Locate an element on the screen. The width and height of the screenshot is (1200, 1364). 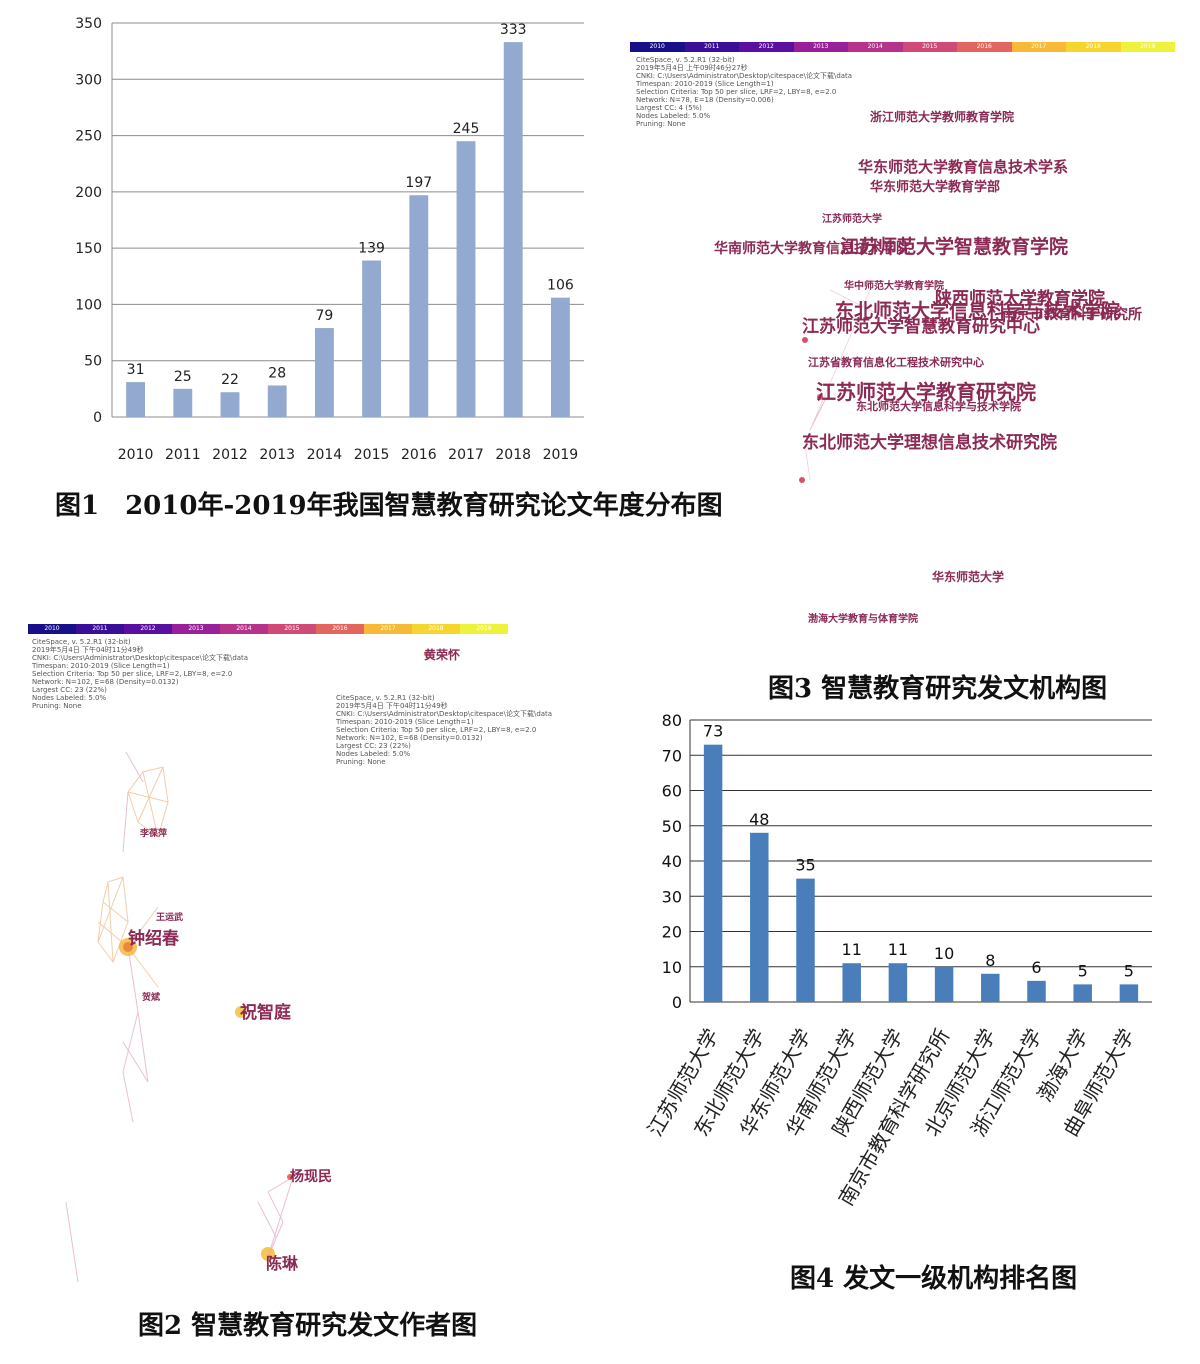
figure2-label-a7: 王运武 is located at coordinates (170, 918).